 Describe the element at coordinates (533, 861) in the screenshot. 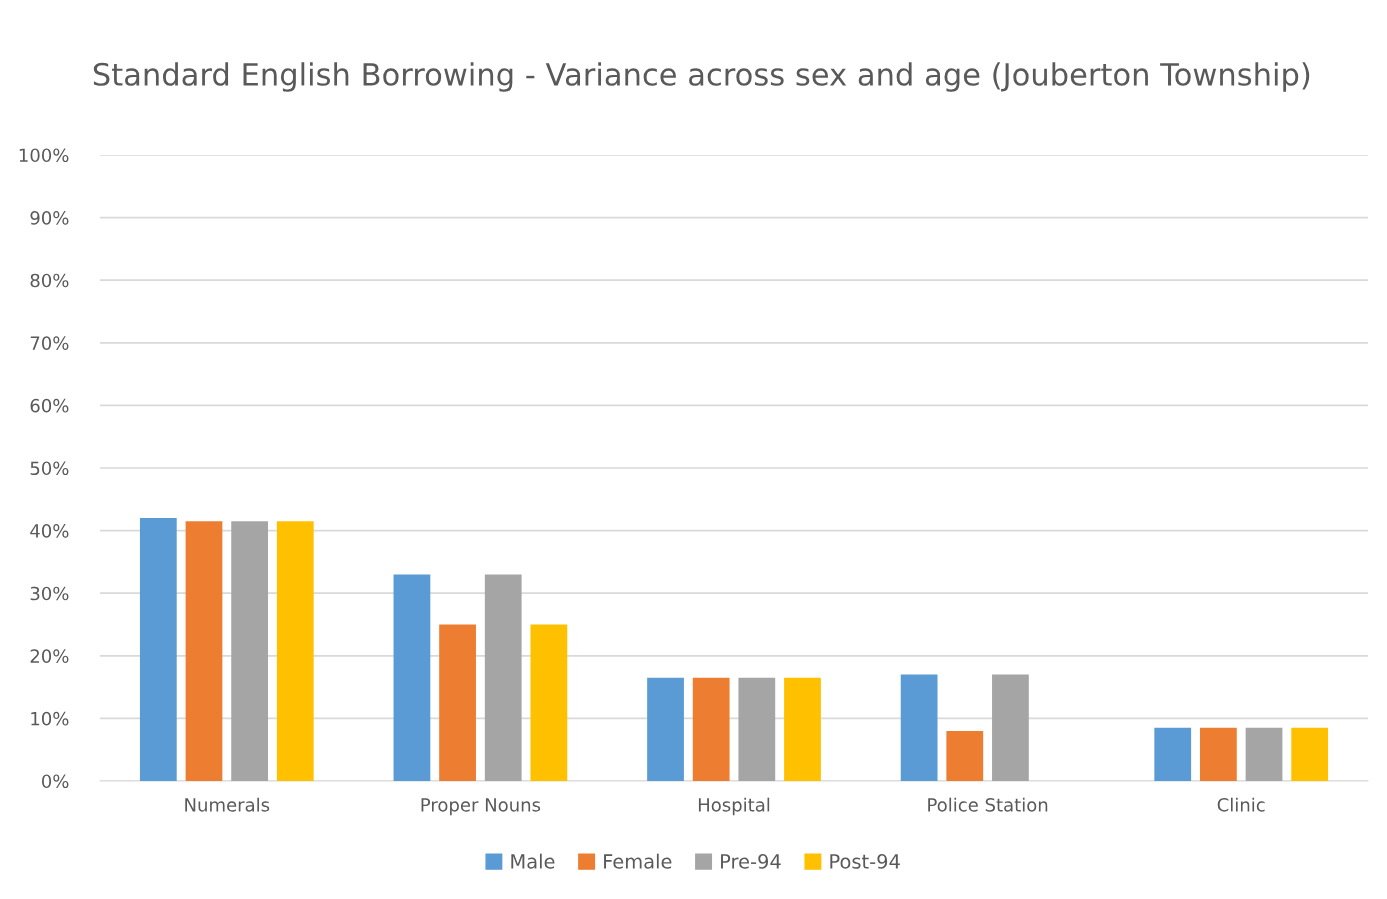

I see `legend-label: Male` at that location.